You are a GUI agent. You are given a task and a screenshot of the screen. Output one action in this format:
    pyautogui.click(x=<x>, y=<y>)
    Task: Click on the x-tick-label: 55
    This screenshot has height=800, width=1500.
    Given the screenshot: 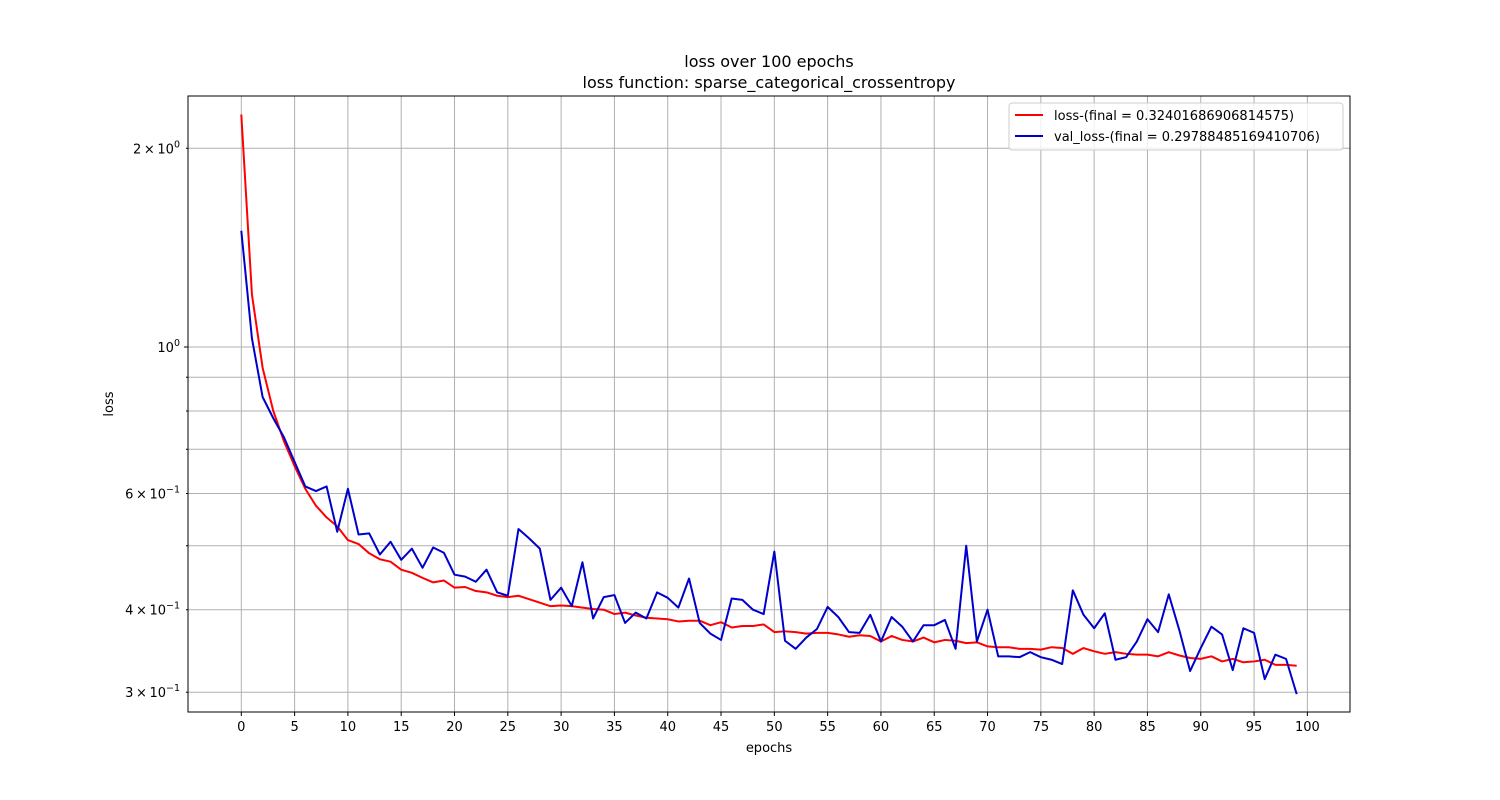 What is the action you would take?
    pyautogui.click(x=827, y=727)
    